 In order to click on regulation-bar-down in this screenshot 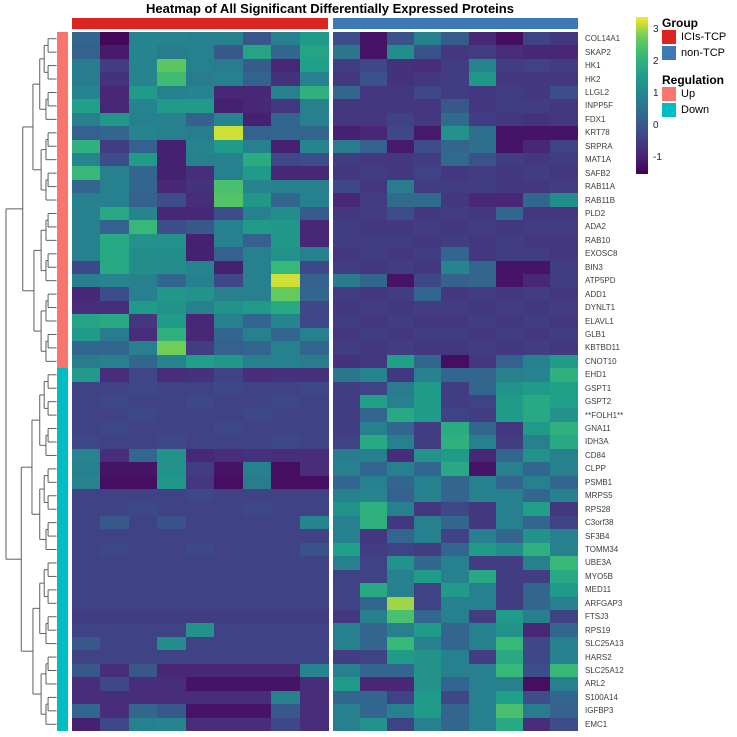, I will do `click(62, 549)`.